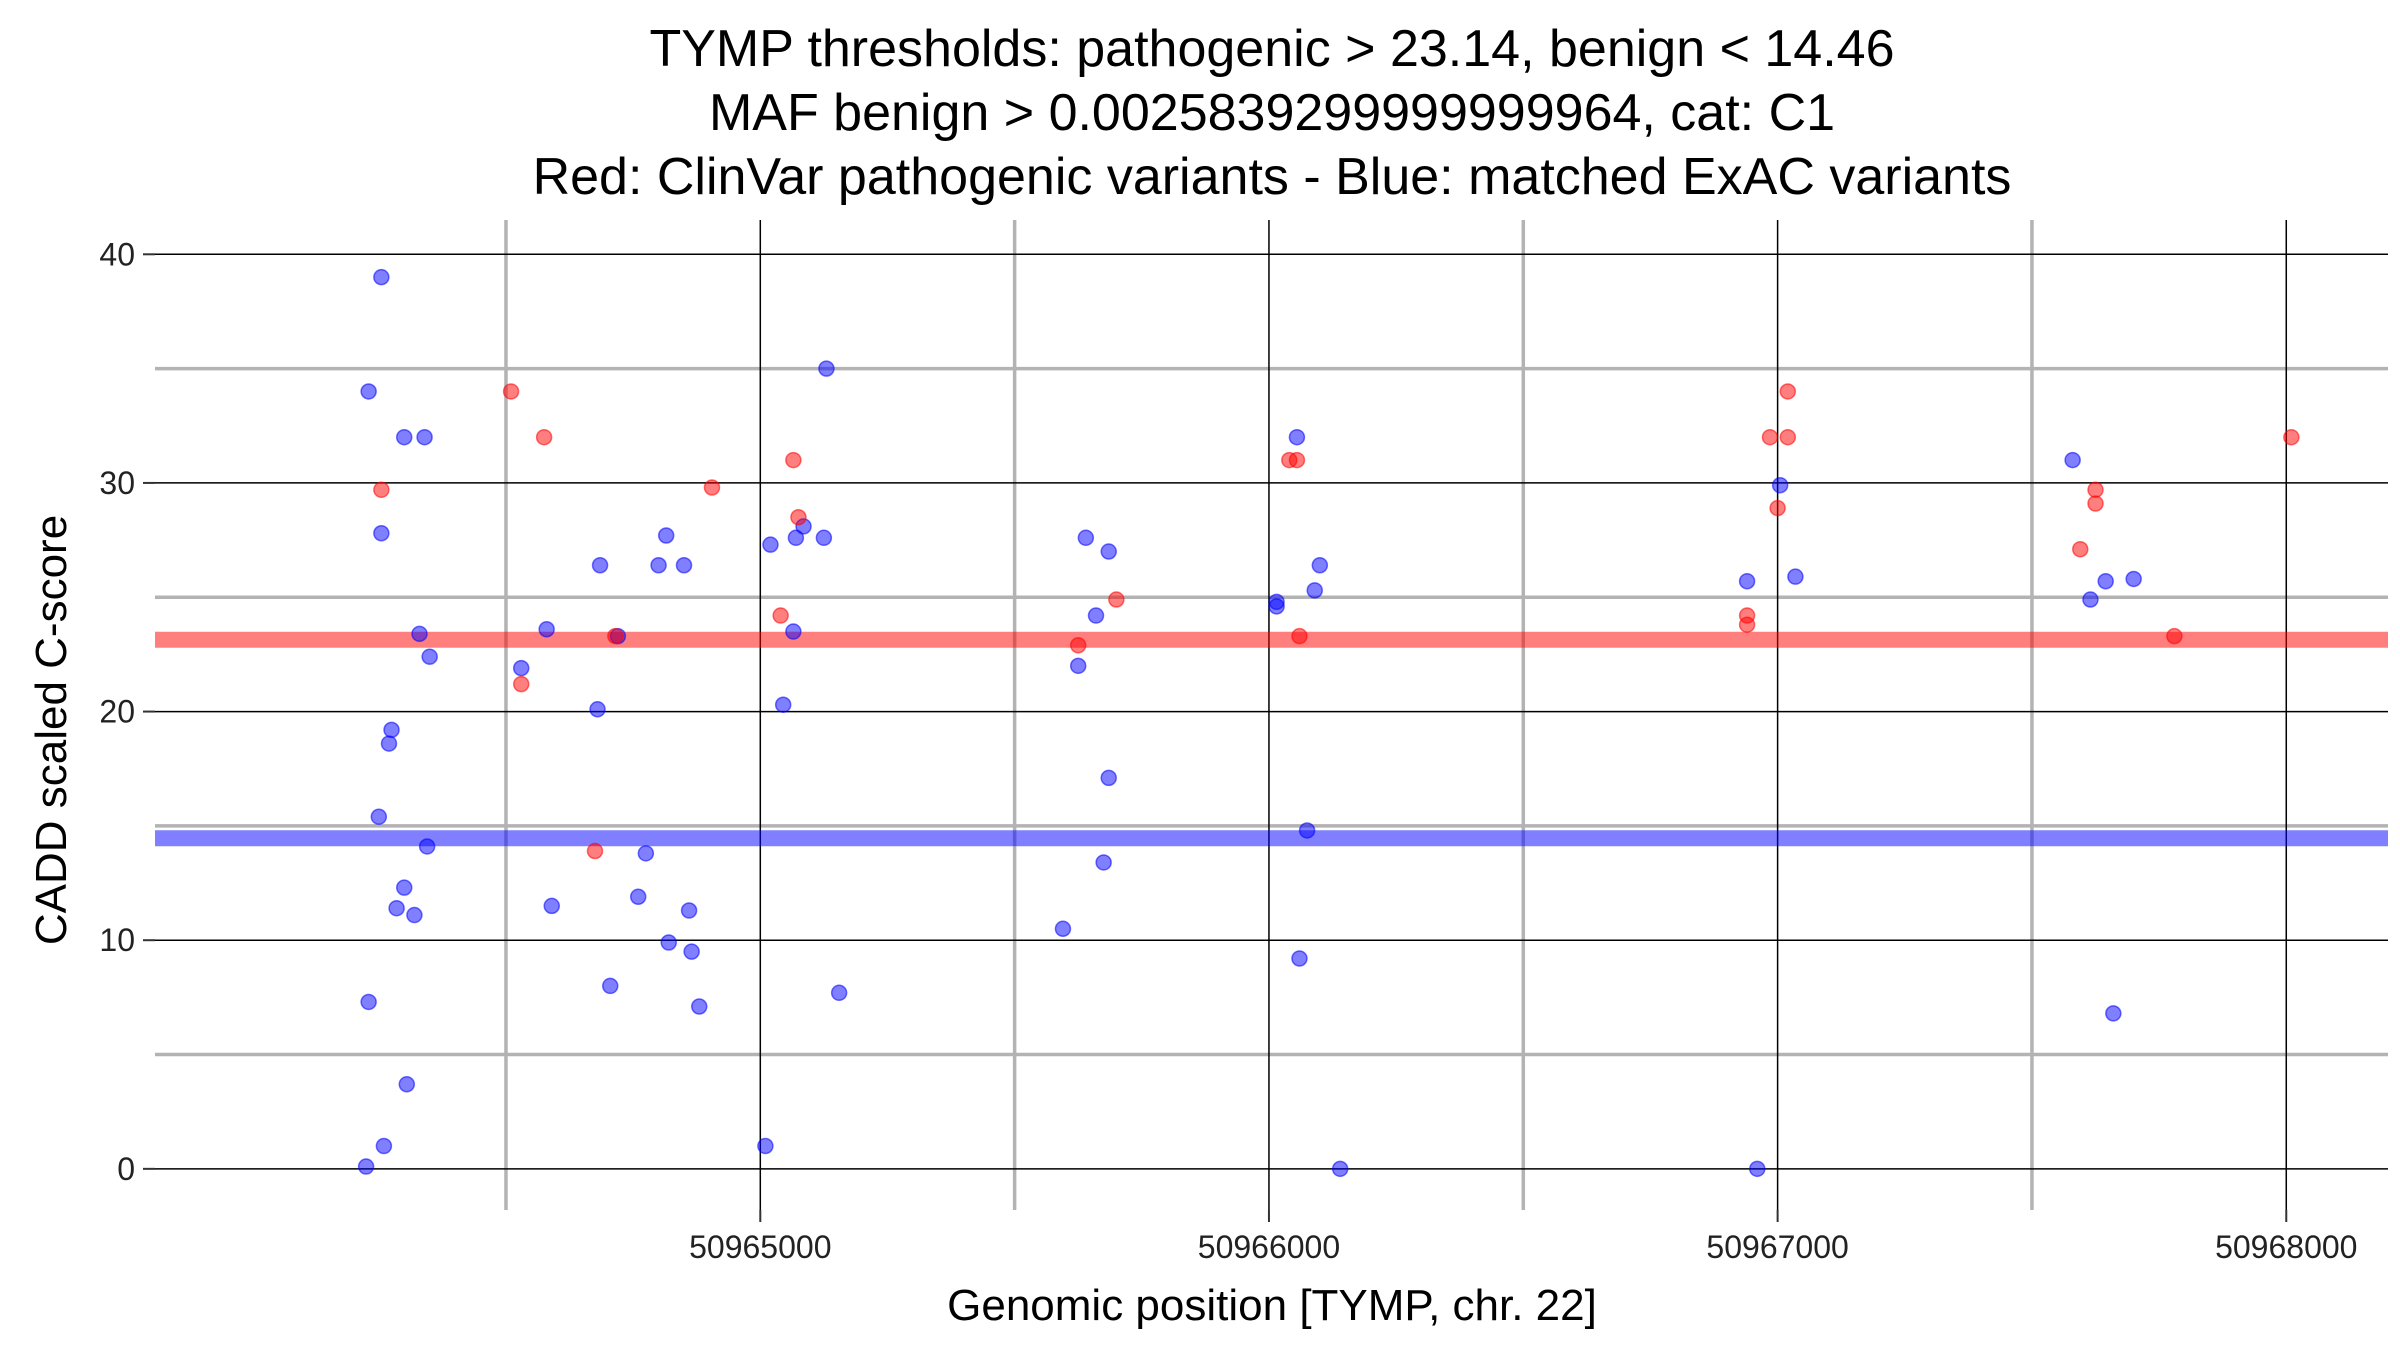 This screenshot has height=1350, width=2400. I want to click on y-tick-label: 20, so click(117, 712).